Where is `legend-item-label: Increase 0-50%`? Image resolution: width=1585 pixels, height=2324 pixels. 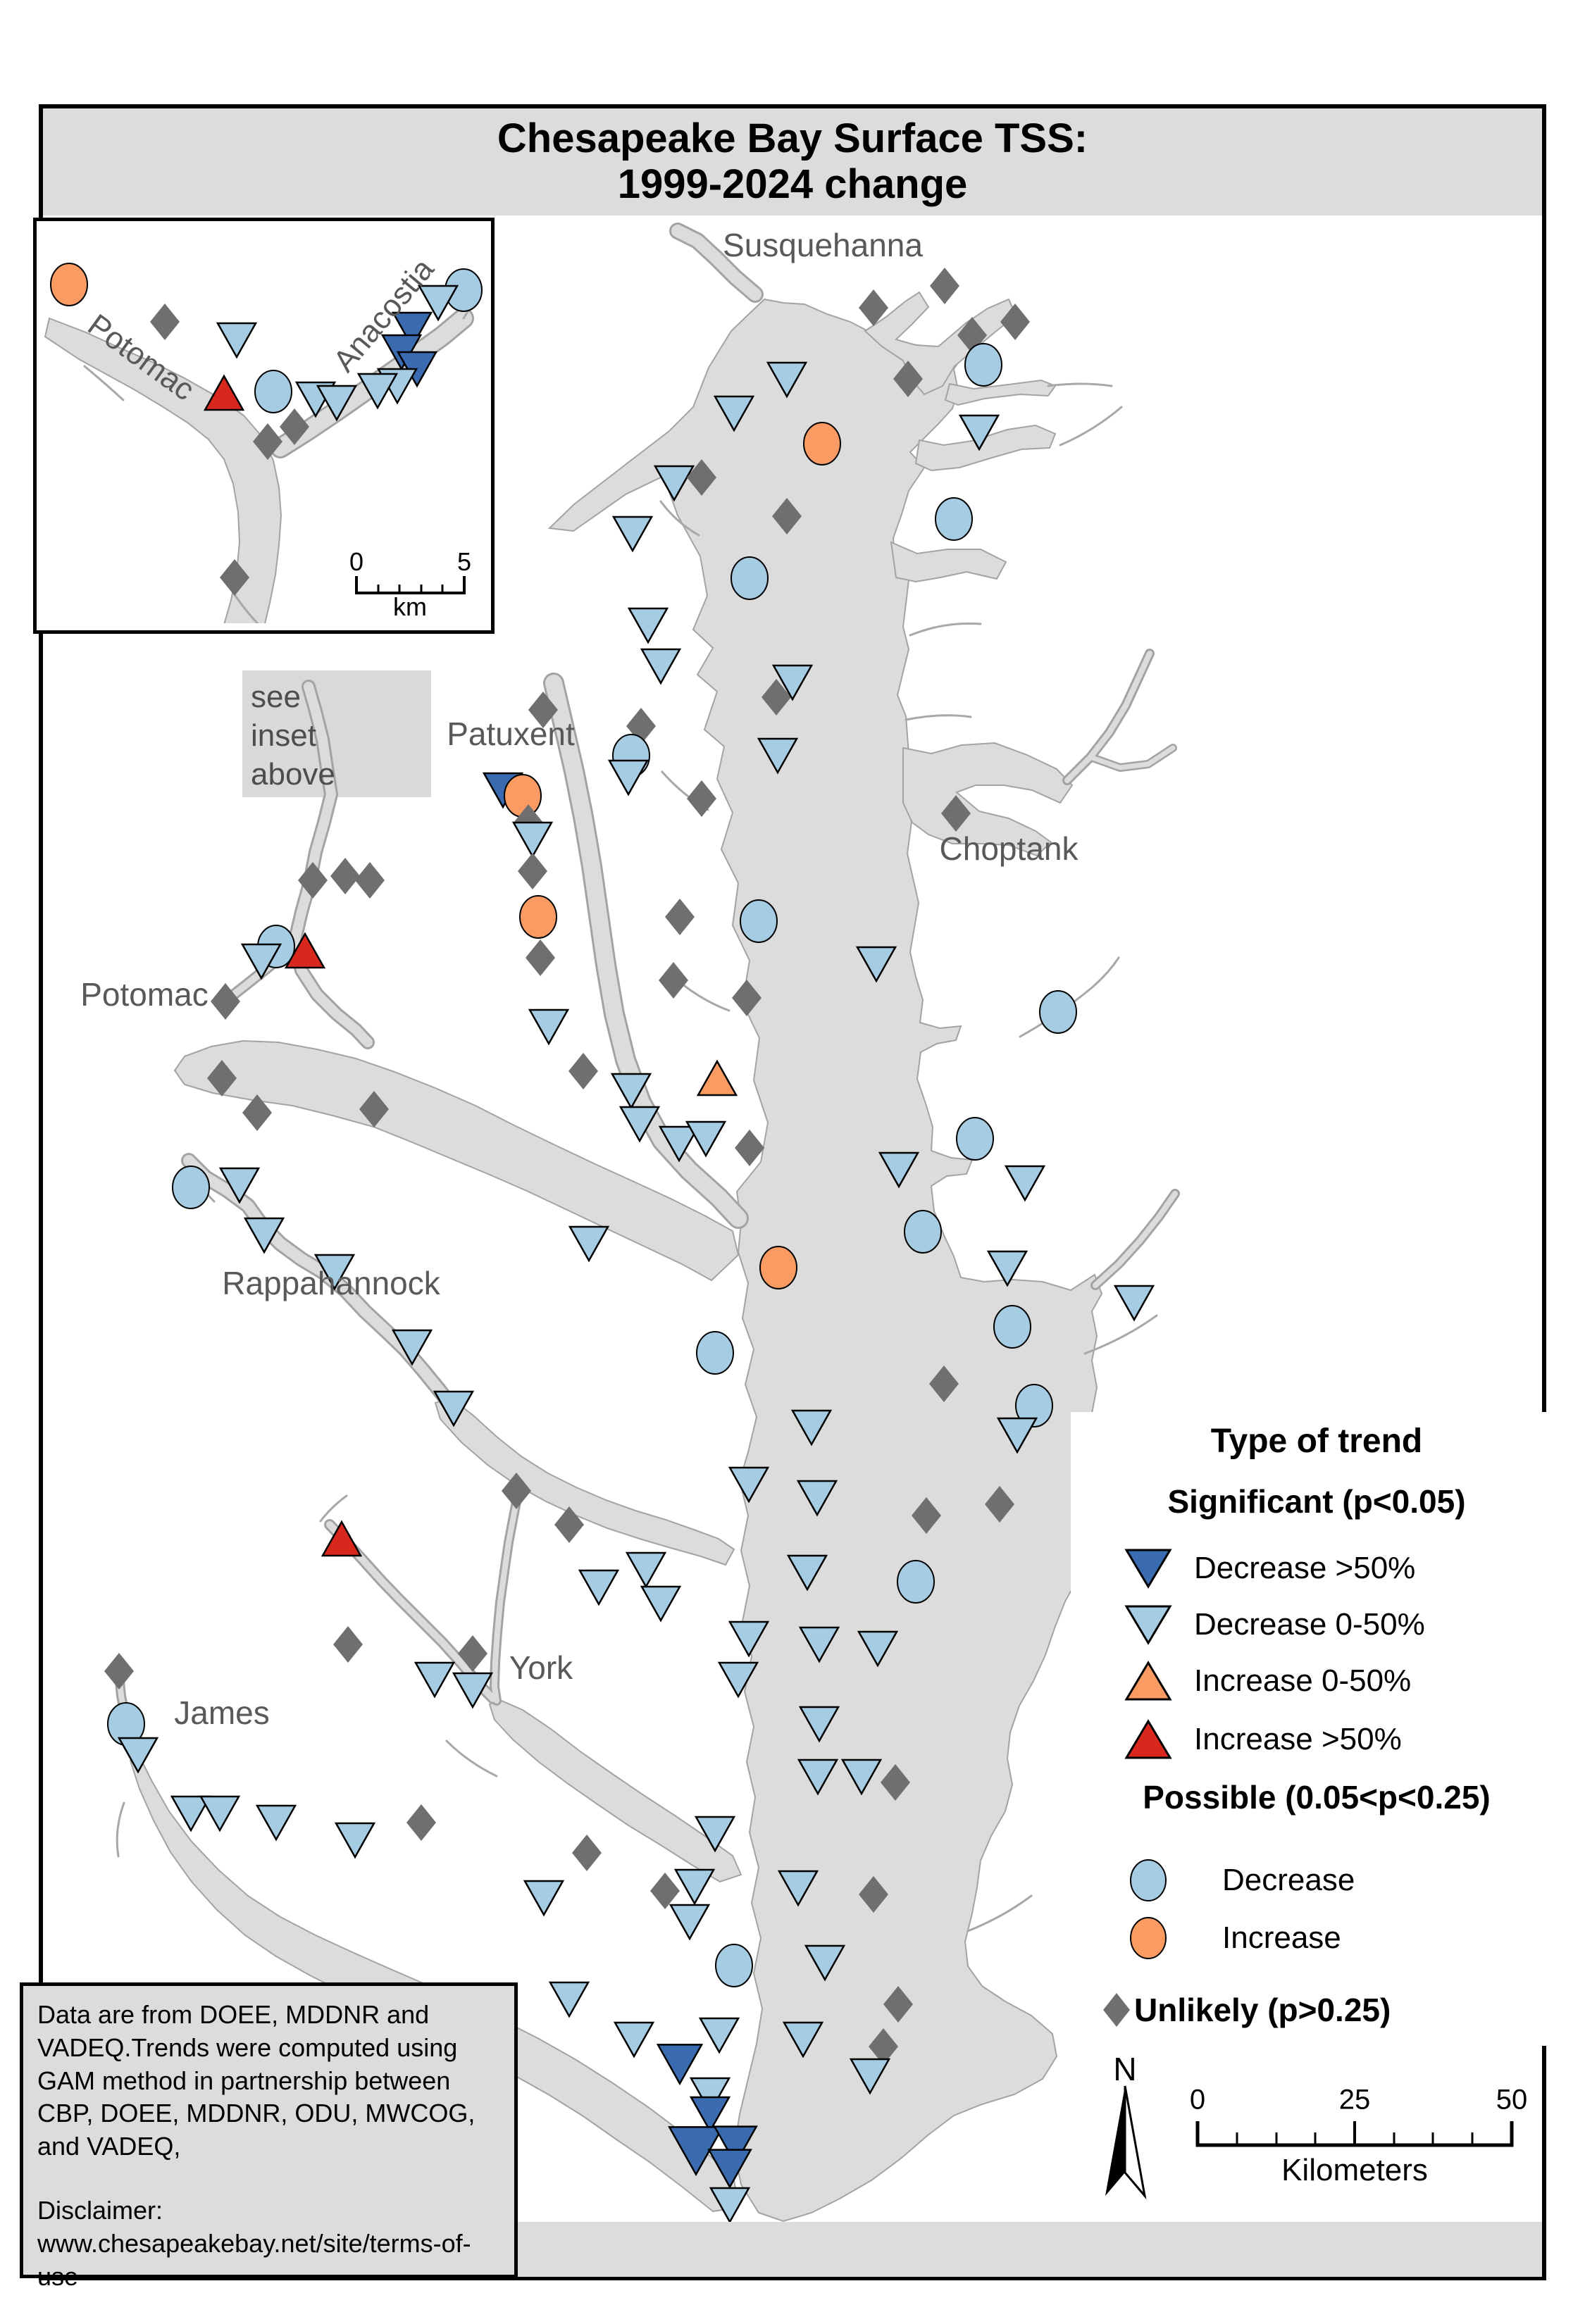
legend-item-label: Increase 0-50% is located at coordinates (1303, 1680).